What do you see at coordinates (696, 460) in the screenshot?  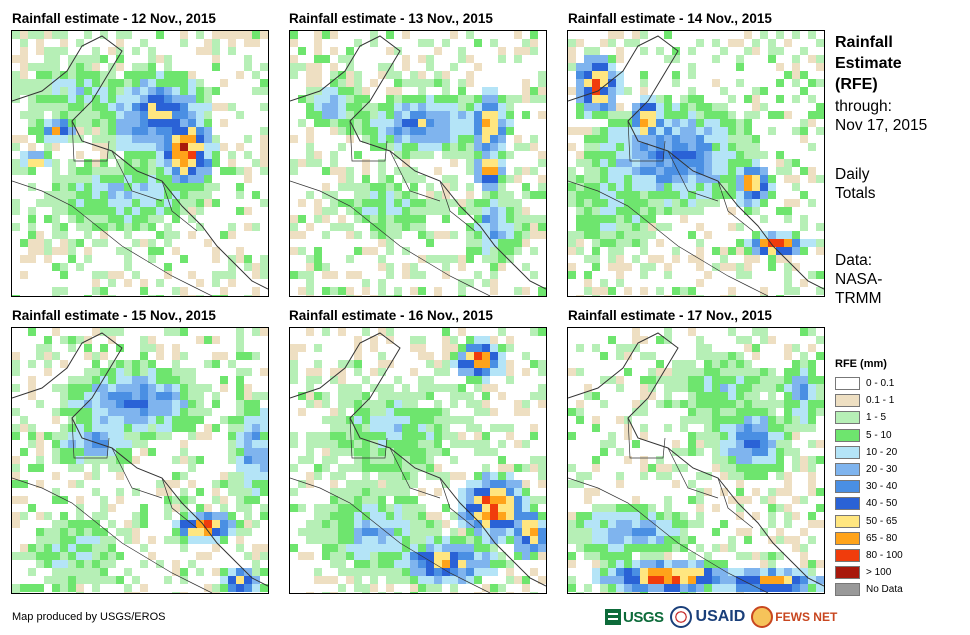 I see `map-panel-nov17` at bounding box center [696, 460].